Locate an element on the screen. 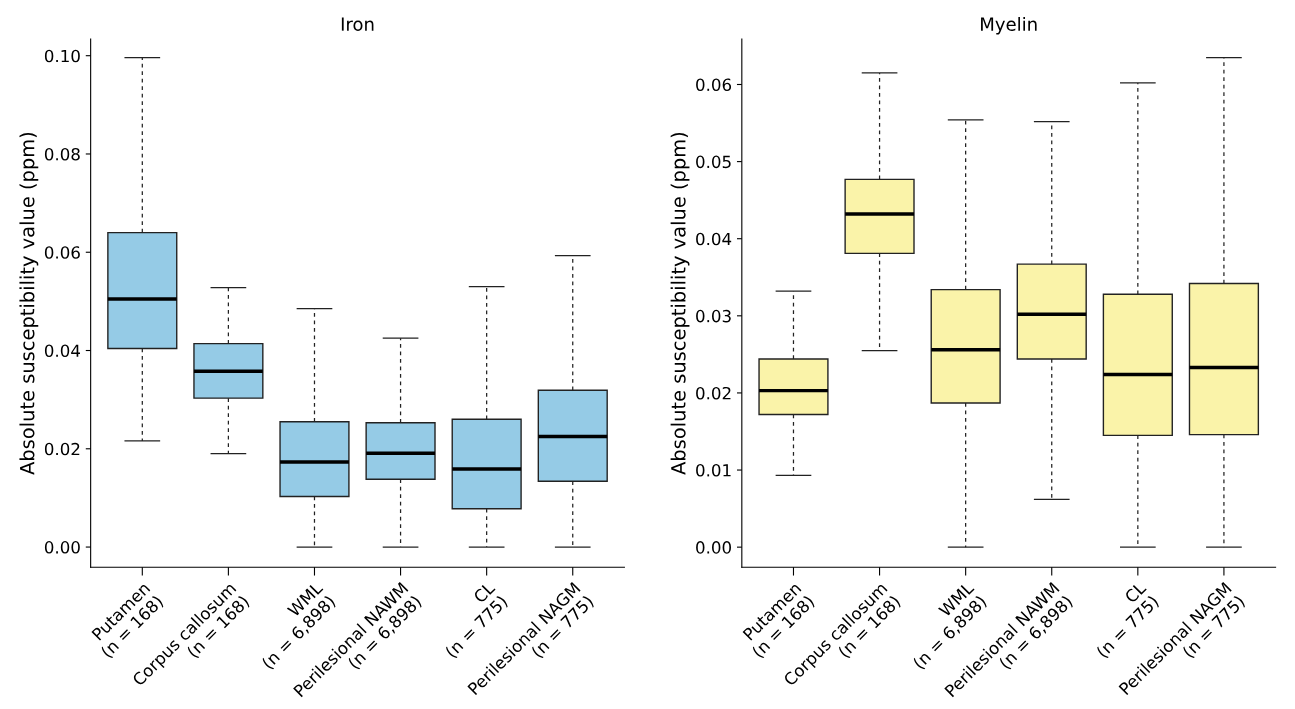 This screenshot has width=1295, height=709. y-tick-label: 0.01 is located at coordinates (713, 470).